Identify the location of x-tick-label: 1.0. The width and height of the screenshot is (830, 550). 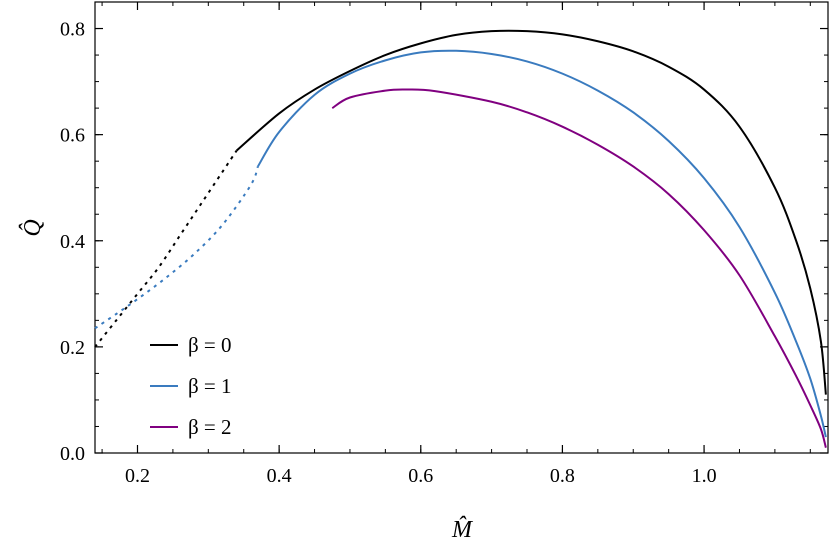
(704, 476).